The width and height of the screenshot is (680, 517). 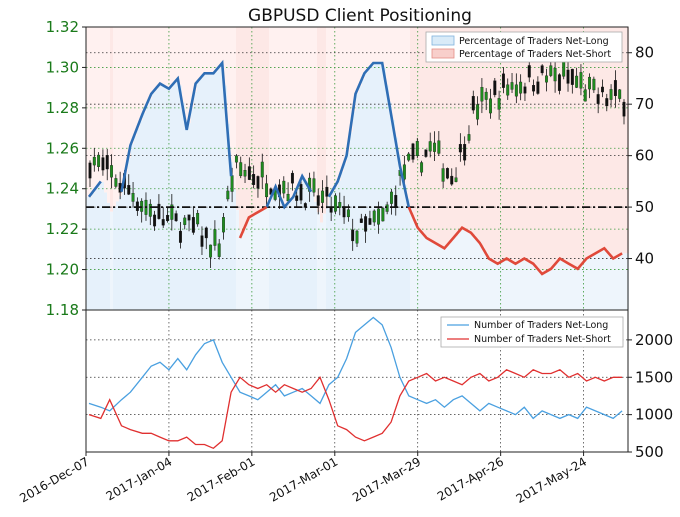 I want to click on date-tick-label: 2017-Feb-01, so click(x=221, y=479).